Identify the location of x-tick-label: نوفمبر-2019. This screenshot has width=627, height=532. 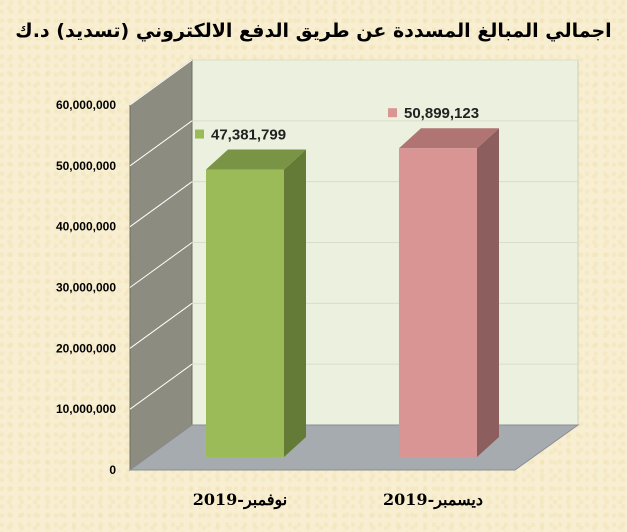
(240, 500).